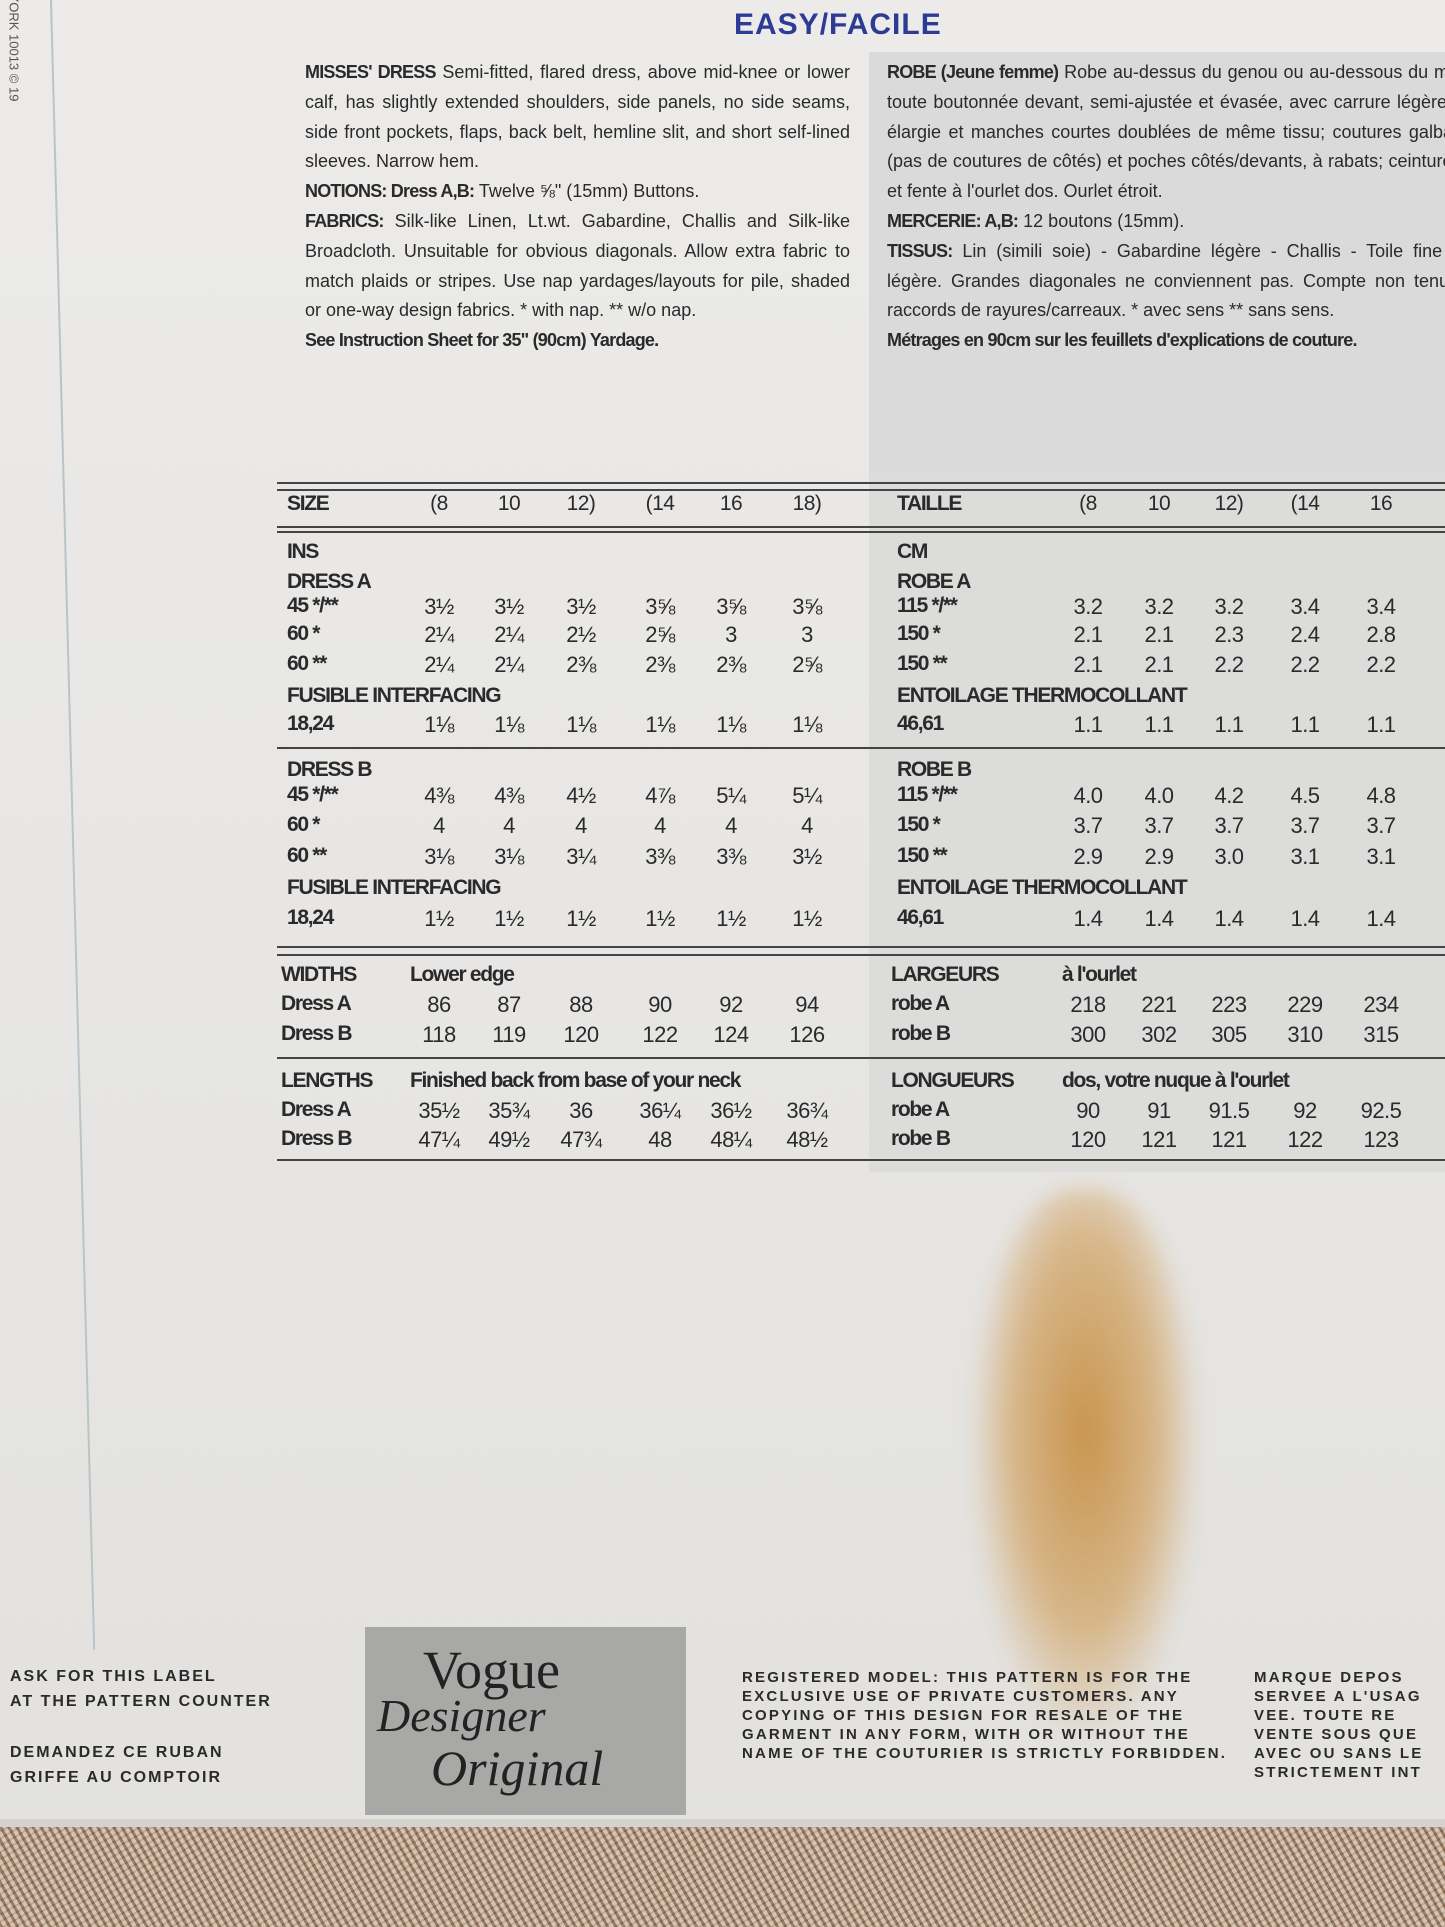 The width and height of the screenshot is (1445, 1927). What do you see at coordinates (1176, 1080) in the screenshot?
I see `table-row-subtitle: dos, votre nuque à l'ourlet` at bounding box center [1176, 1080].